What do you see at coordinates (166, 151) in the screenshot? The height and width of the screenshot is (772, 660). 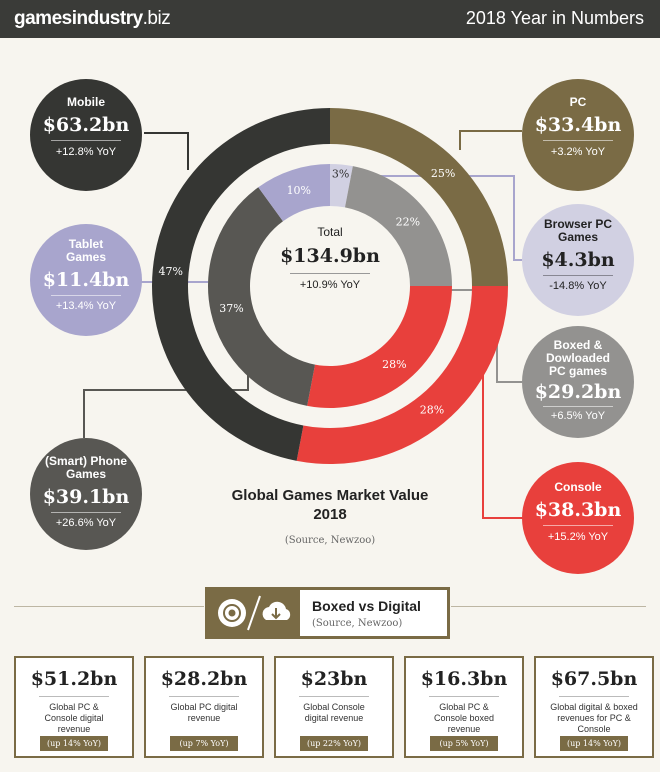 I see `connector-mobile` at bounding box center [166, 151].